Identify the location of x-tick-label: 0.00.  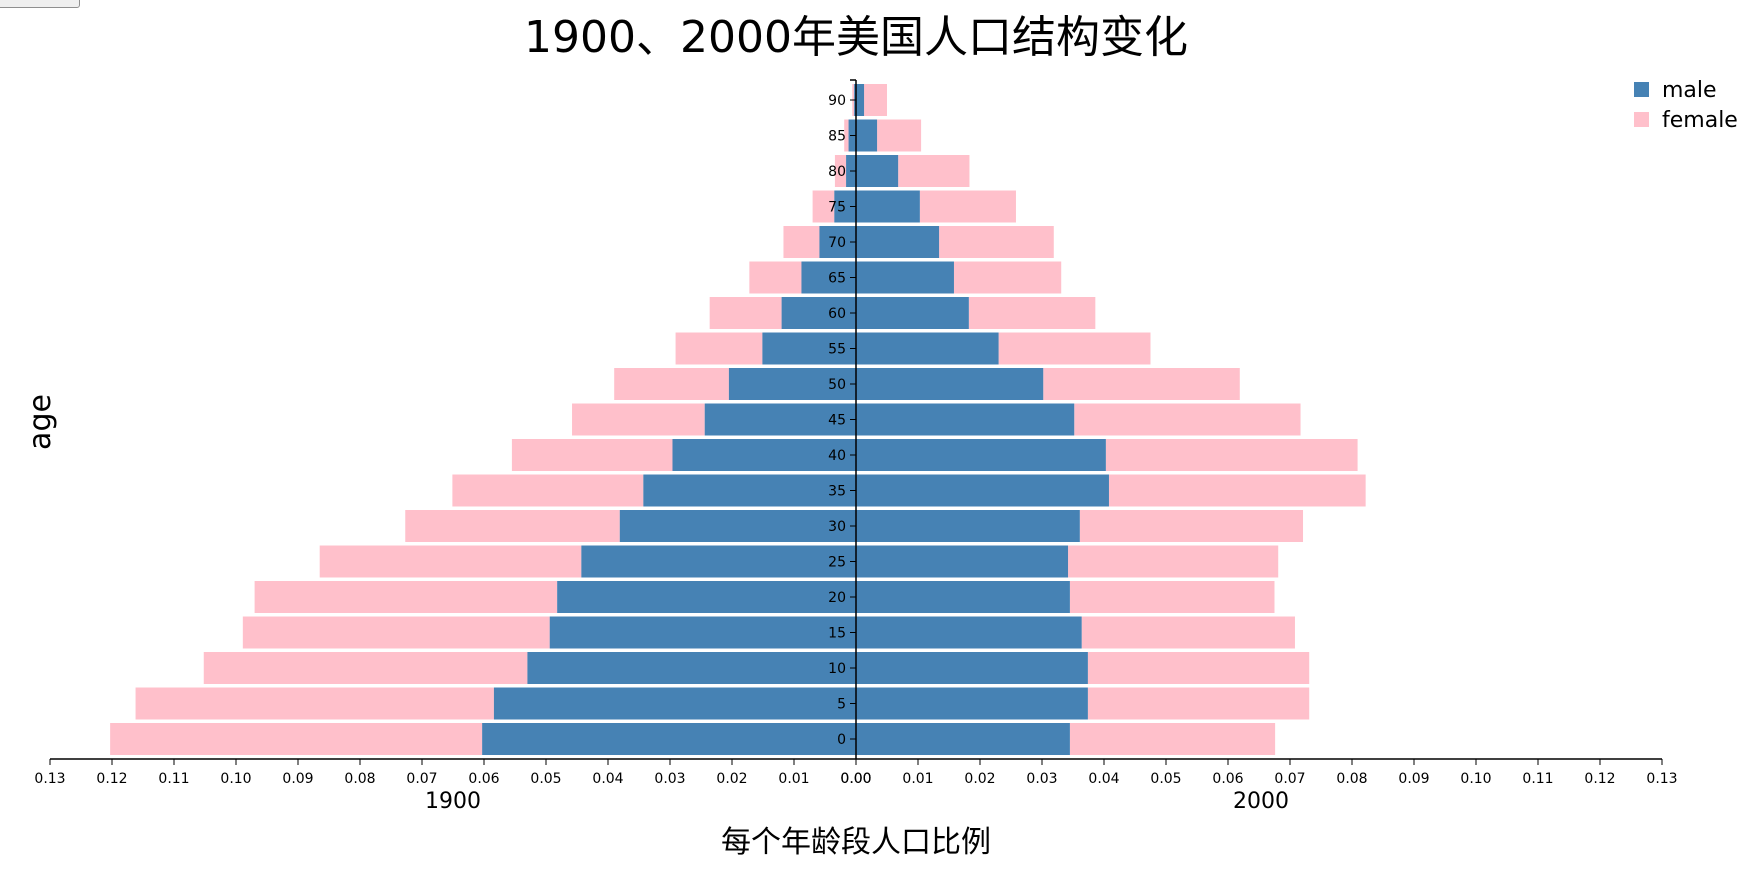
(855, 779).